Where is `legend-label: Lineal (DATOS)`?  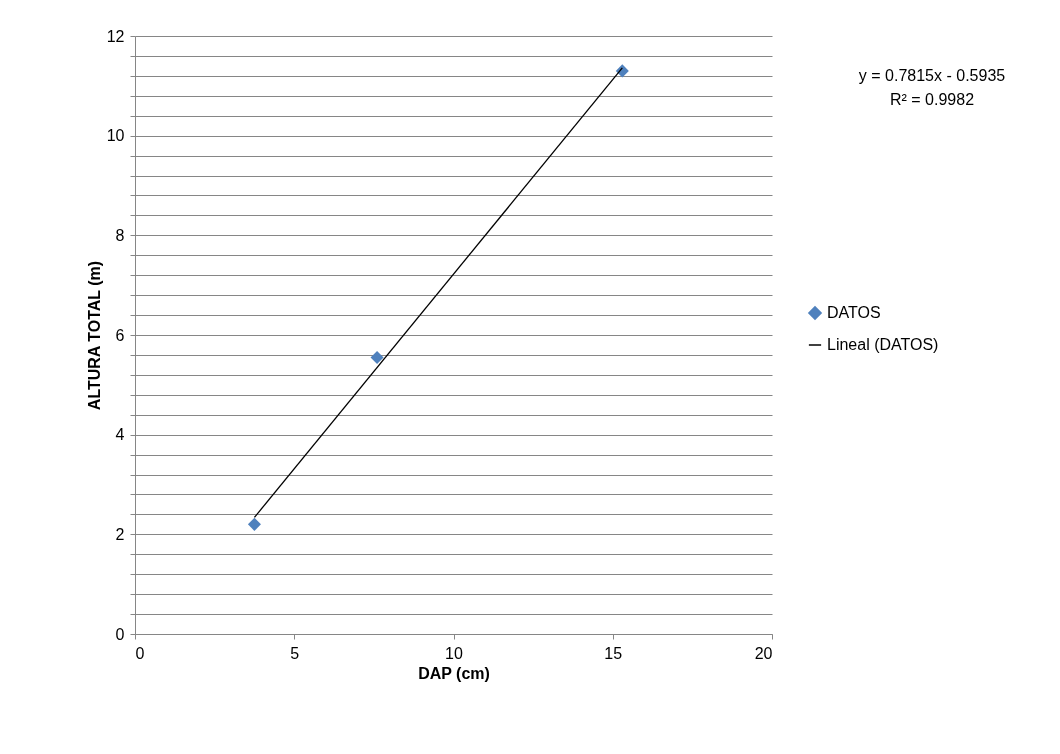
legend-label: Lineal (DATOS) is located at coordinates (883, 344).